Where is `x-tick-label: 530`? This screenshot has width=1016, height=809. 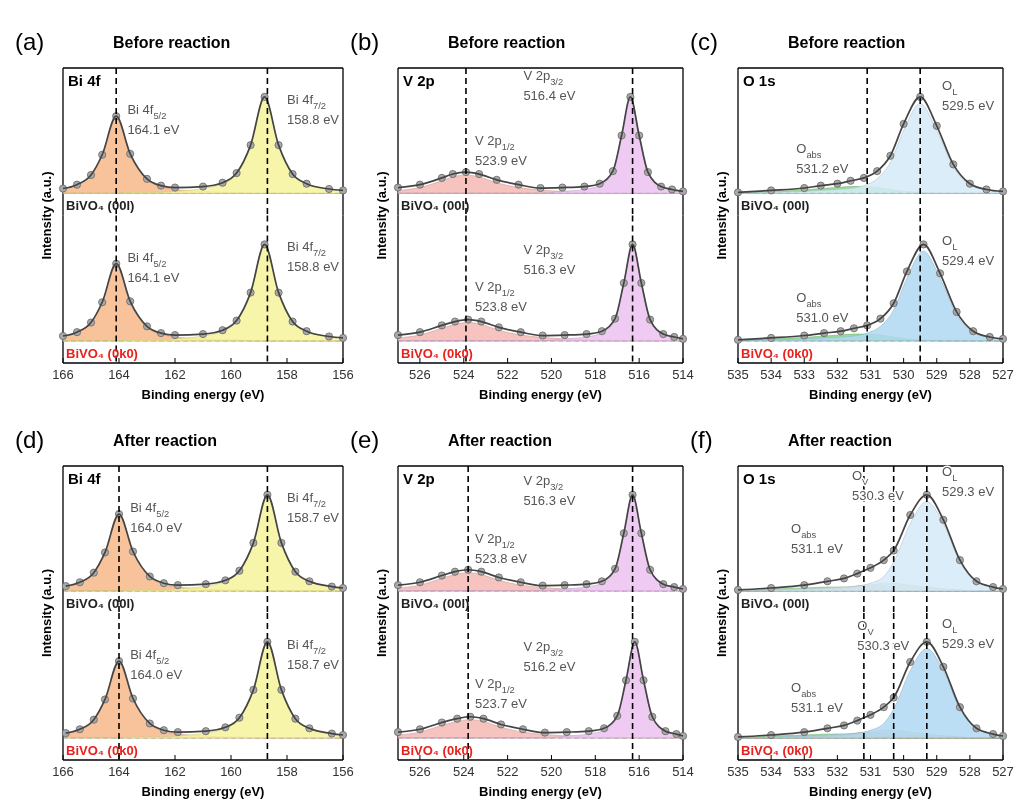 x-tick-label: 530 is located at coordinates (903, 374).